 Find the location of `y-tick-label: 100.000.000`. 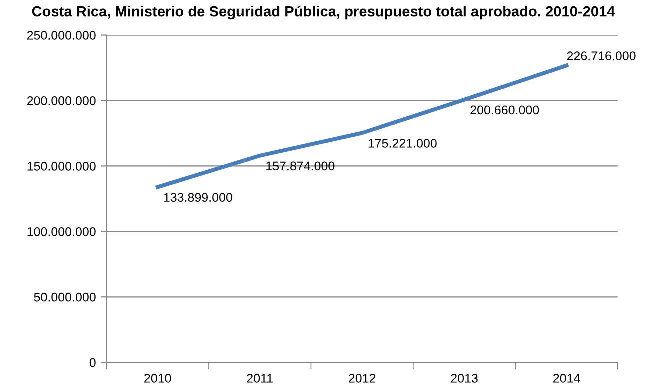

y-tick-label: 100.000.000 is located at coordinates (62, 231).